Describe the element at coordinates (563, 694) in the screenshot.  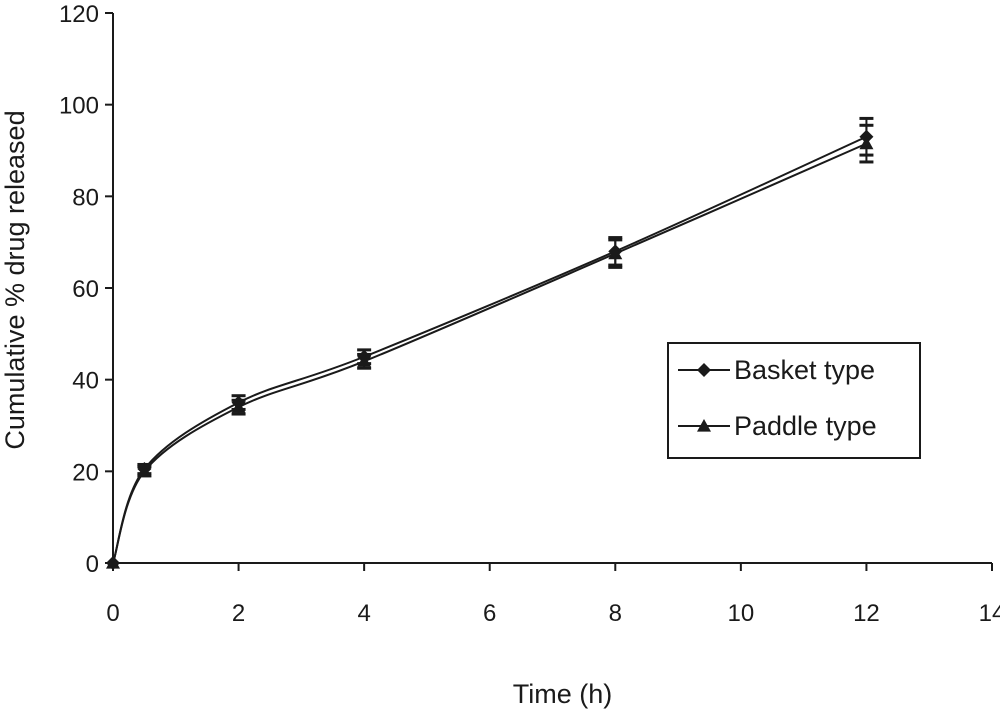
I see `x-axis-title: Time (h)` at that location.